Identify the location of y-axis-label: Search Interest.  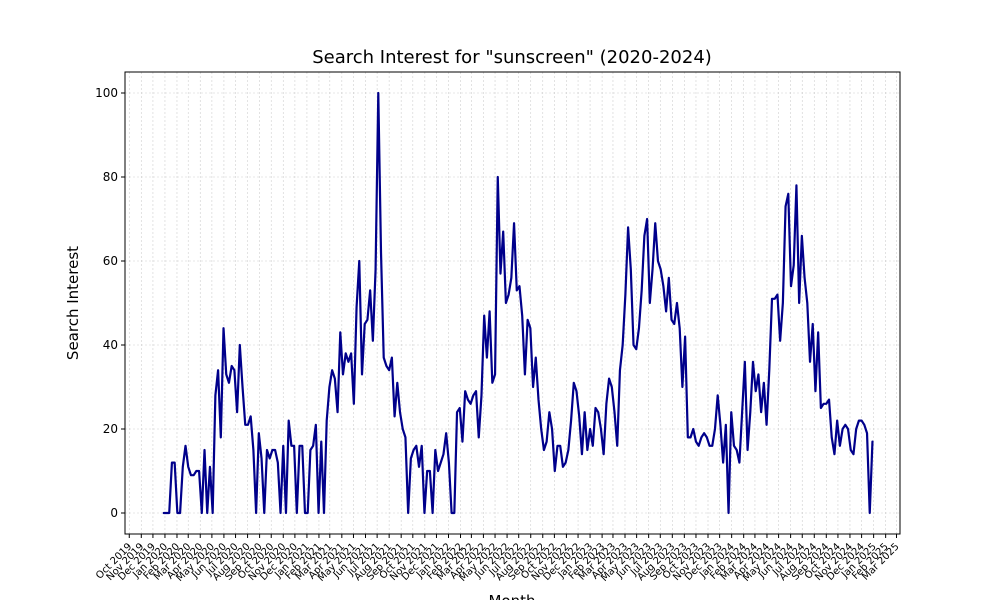
(73, 303).